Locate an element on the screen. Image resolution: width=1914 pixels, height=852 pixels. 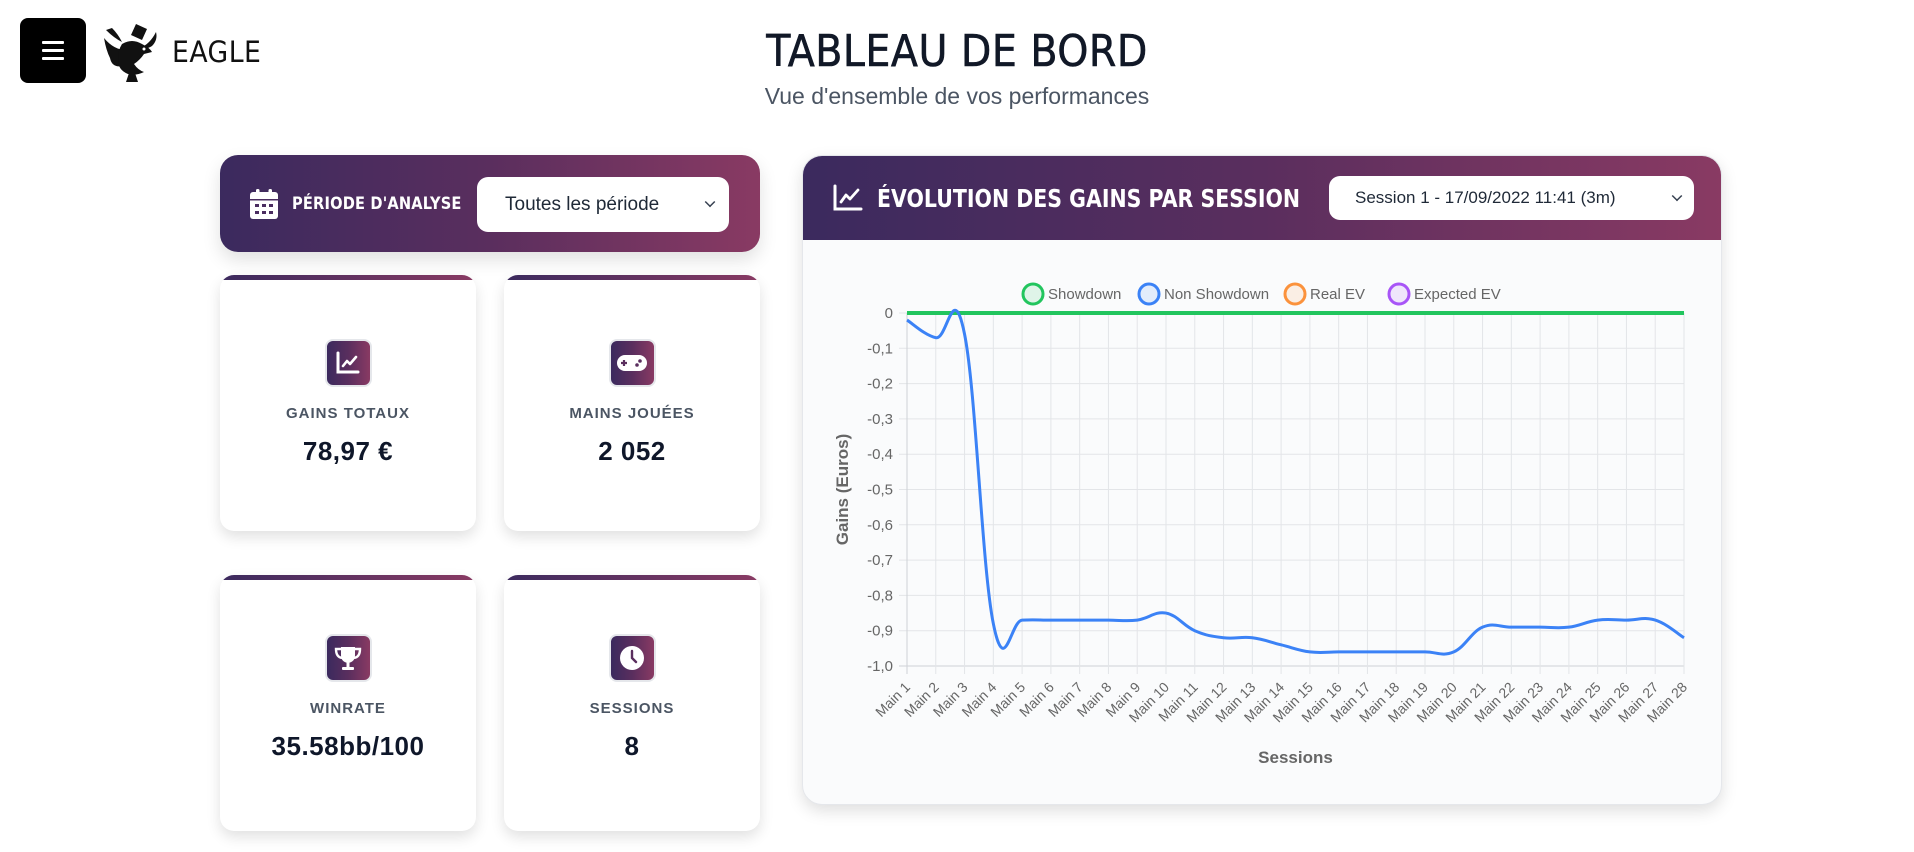
y-tick-label: -0,9 is located at coordinates (880, 631).